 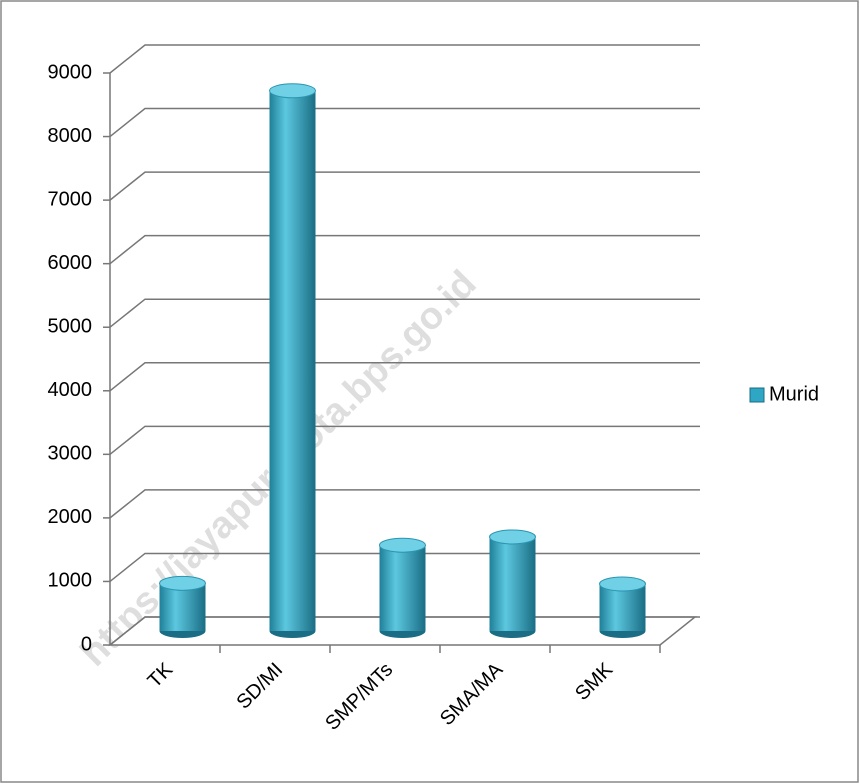 What do you see at coordinates (70, 581) in the screenshot?
I see `y-tick-label: 1000` at bounding box center [70, 581].